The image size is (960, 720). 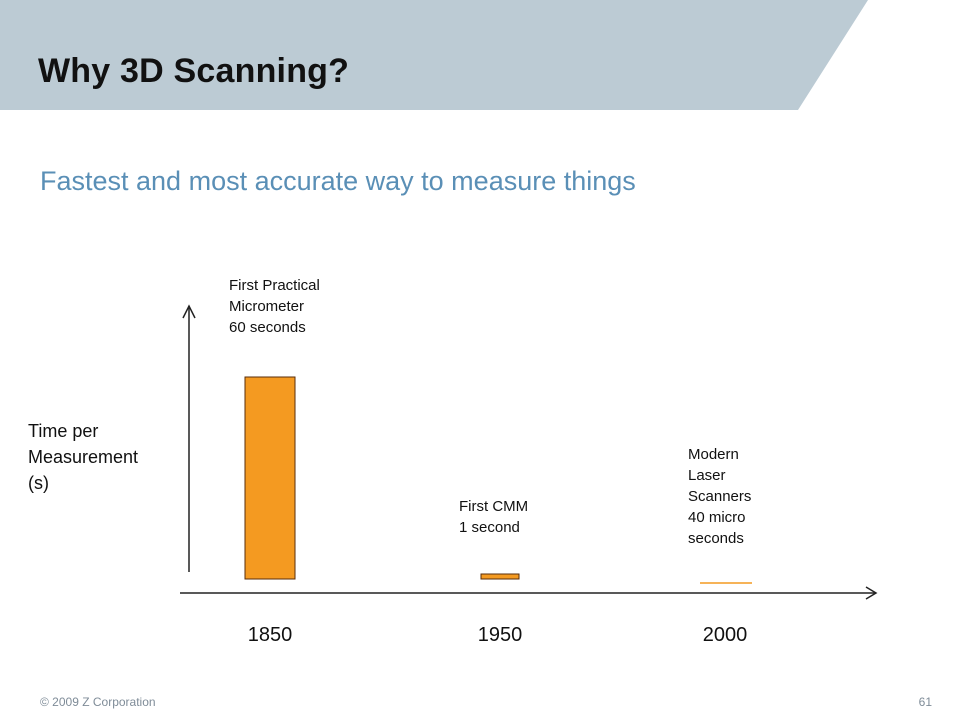 I want to click on annotation-line: Laser, so click(x=707, y=475).